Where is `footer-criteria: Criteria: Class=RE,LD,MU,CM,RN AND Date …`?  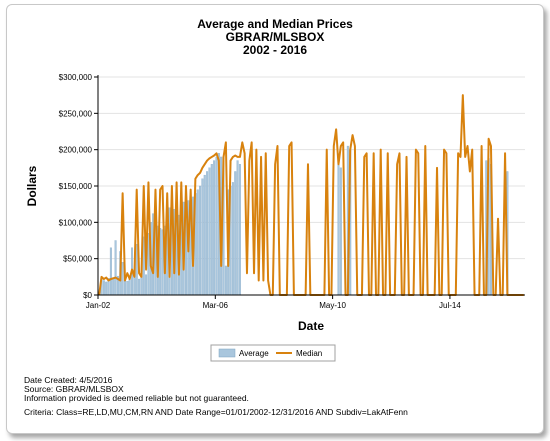 footer-criteria: Criteria: Class=RE,LD,MU,CM,RN AND Date … is located at coordinates (216, 412).